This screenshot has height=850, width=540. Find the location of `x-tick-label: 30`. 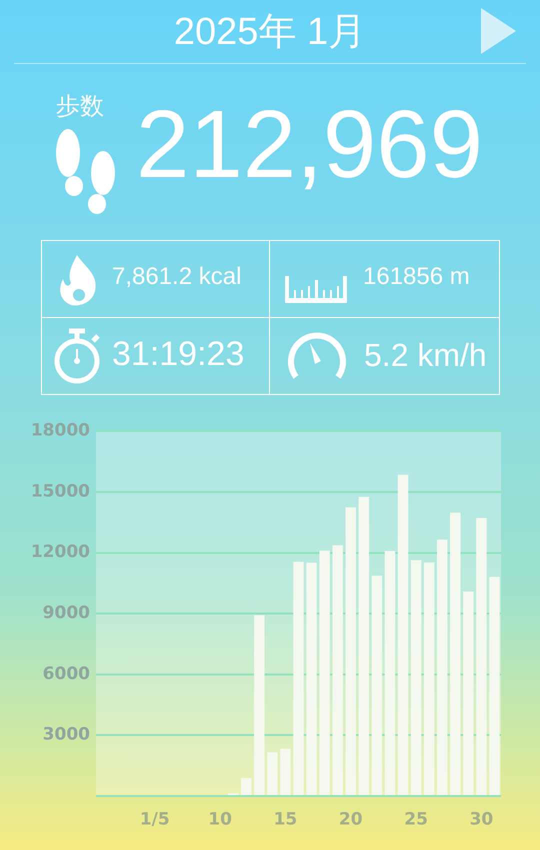

x-tick-label: 30 is located at coordinates (482, 820).